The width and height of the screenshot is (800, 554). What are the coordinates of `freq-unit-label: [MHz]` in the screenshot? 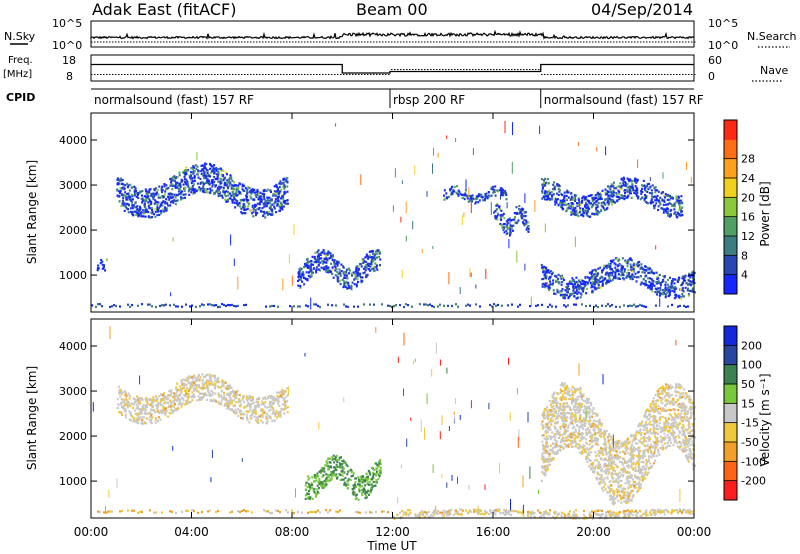 It's located at (17, 74).